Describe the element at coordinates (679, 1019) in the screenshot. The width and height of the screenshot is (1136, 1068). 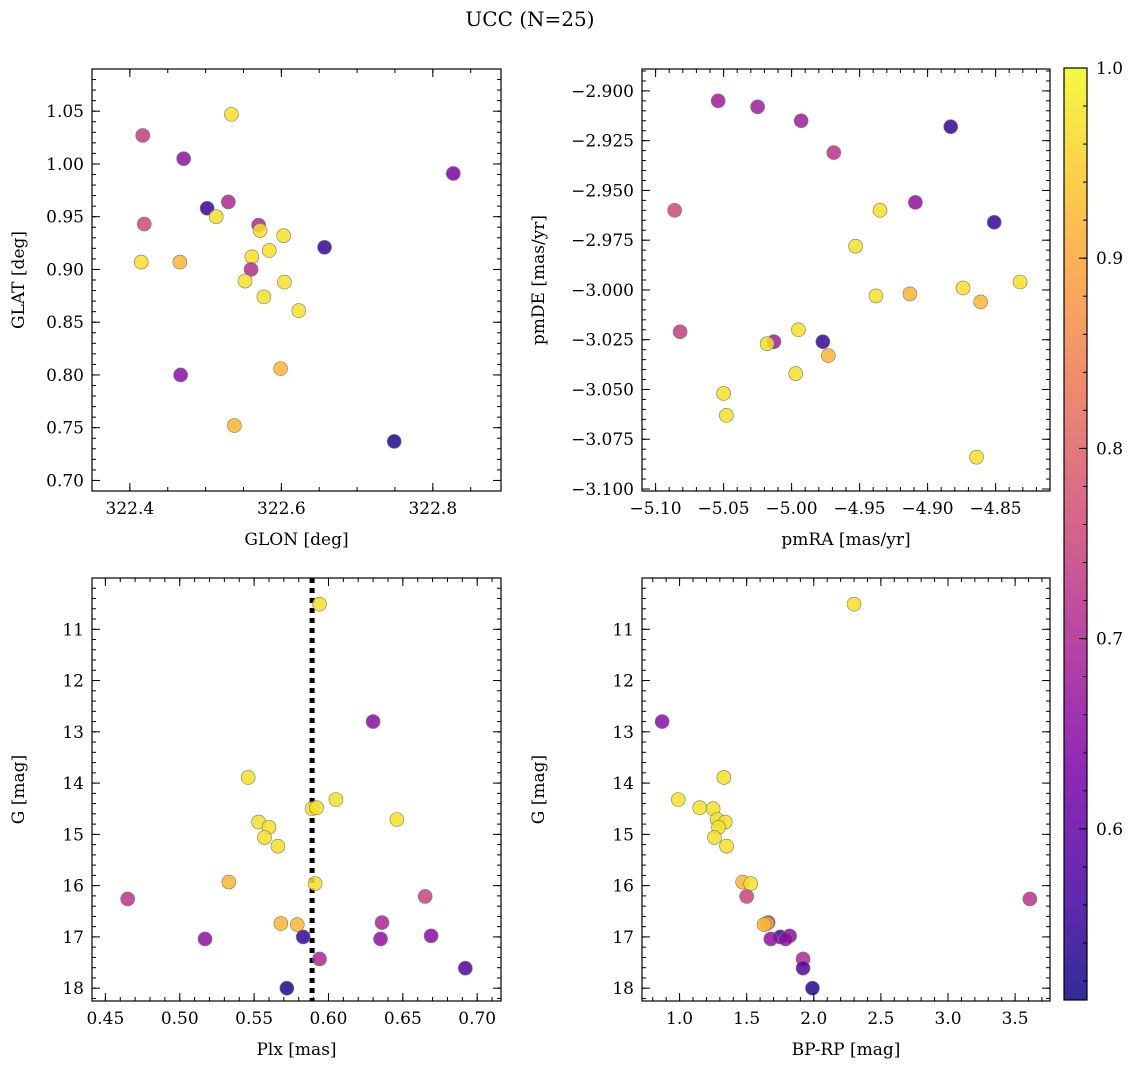
I see `x-tick-label: 1.0` at that location.